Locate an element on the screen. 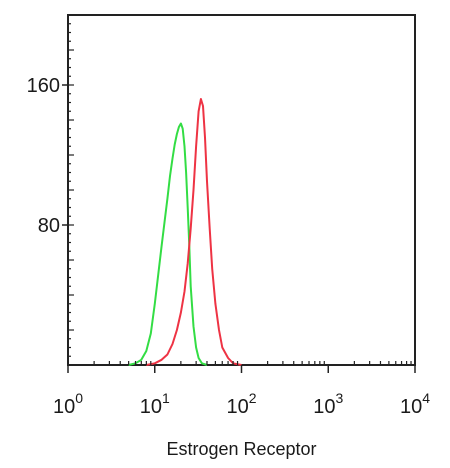 The image size is (450, 468). x-tick-label: 10² is located at coordinates (241, 404).